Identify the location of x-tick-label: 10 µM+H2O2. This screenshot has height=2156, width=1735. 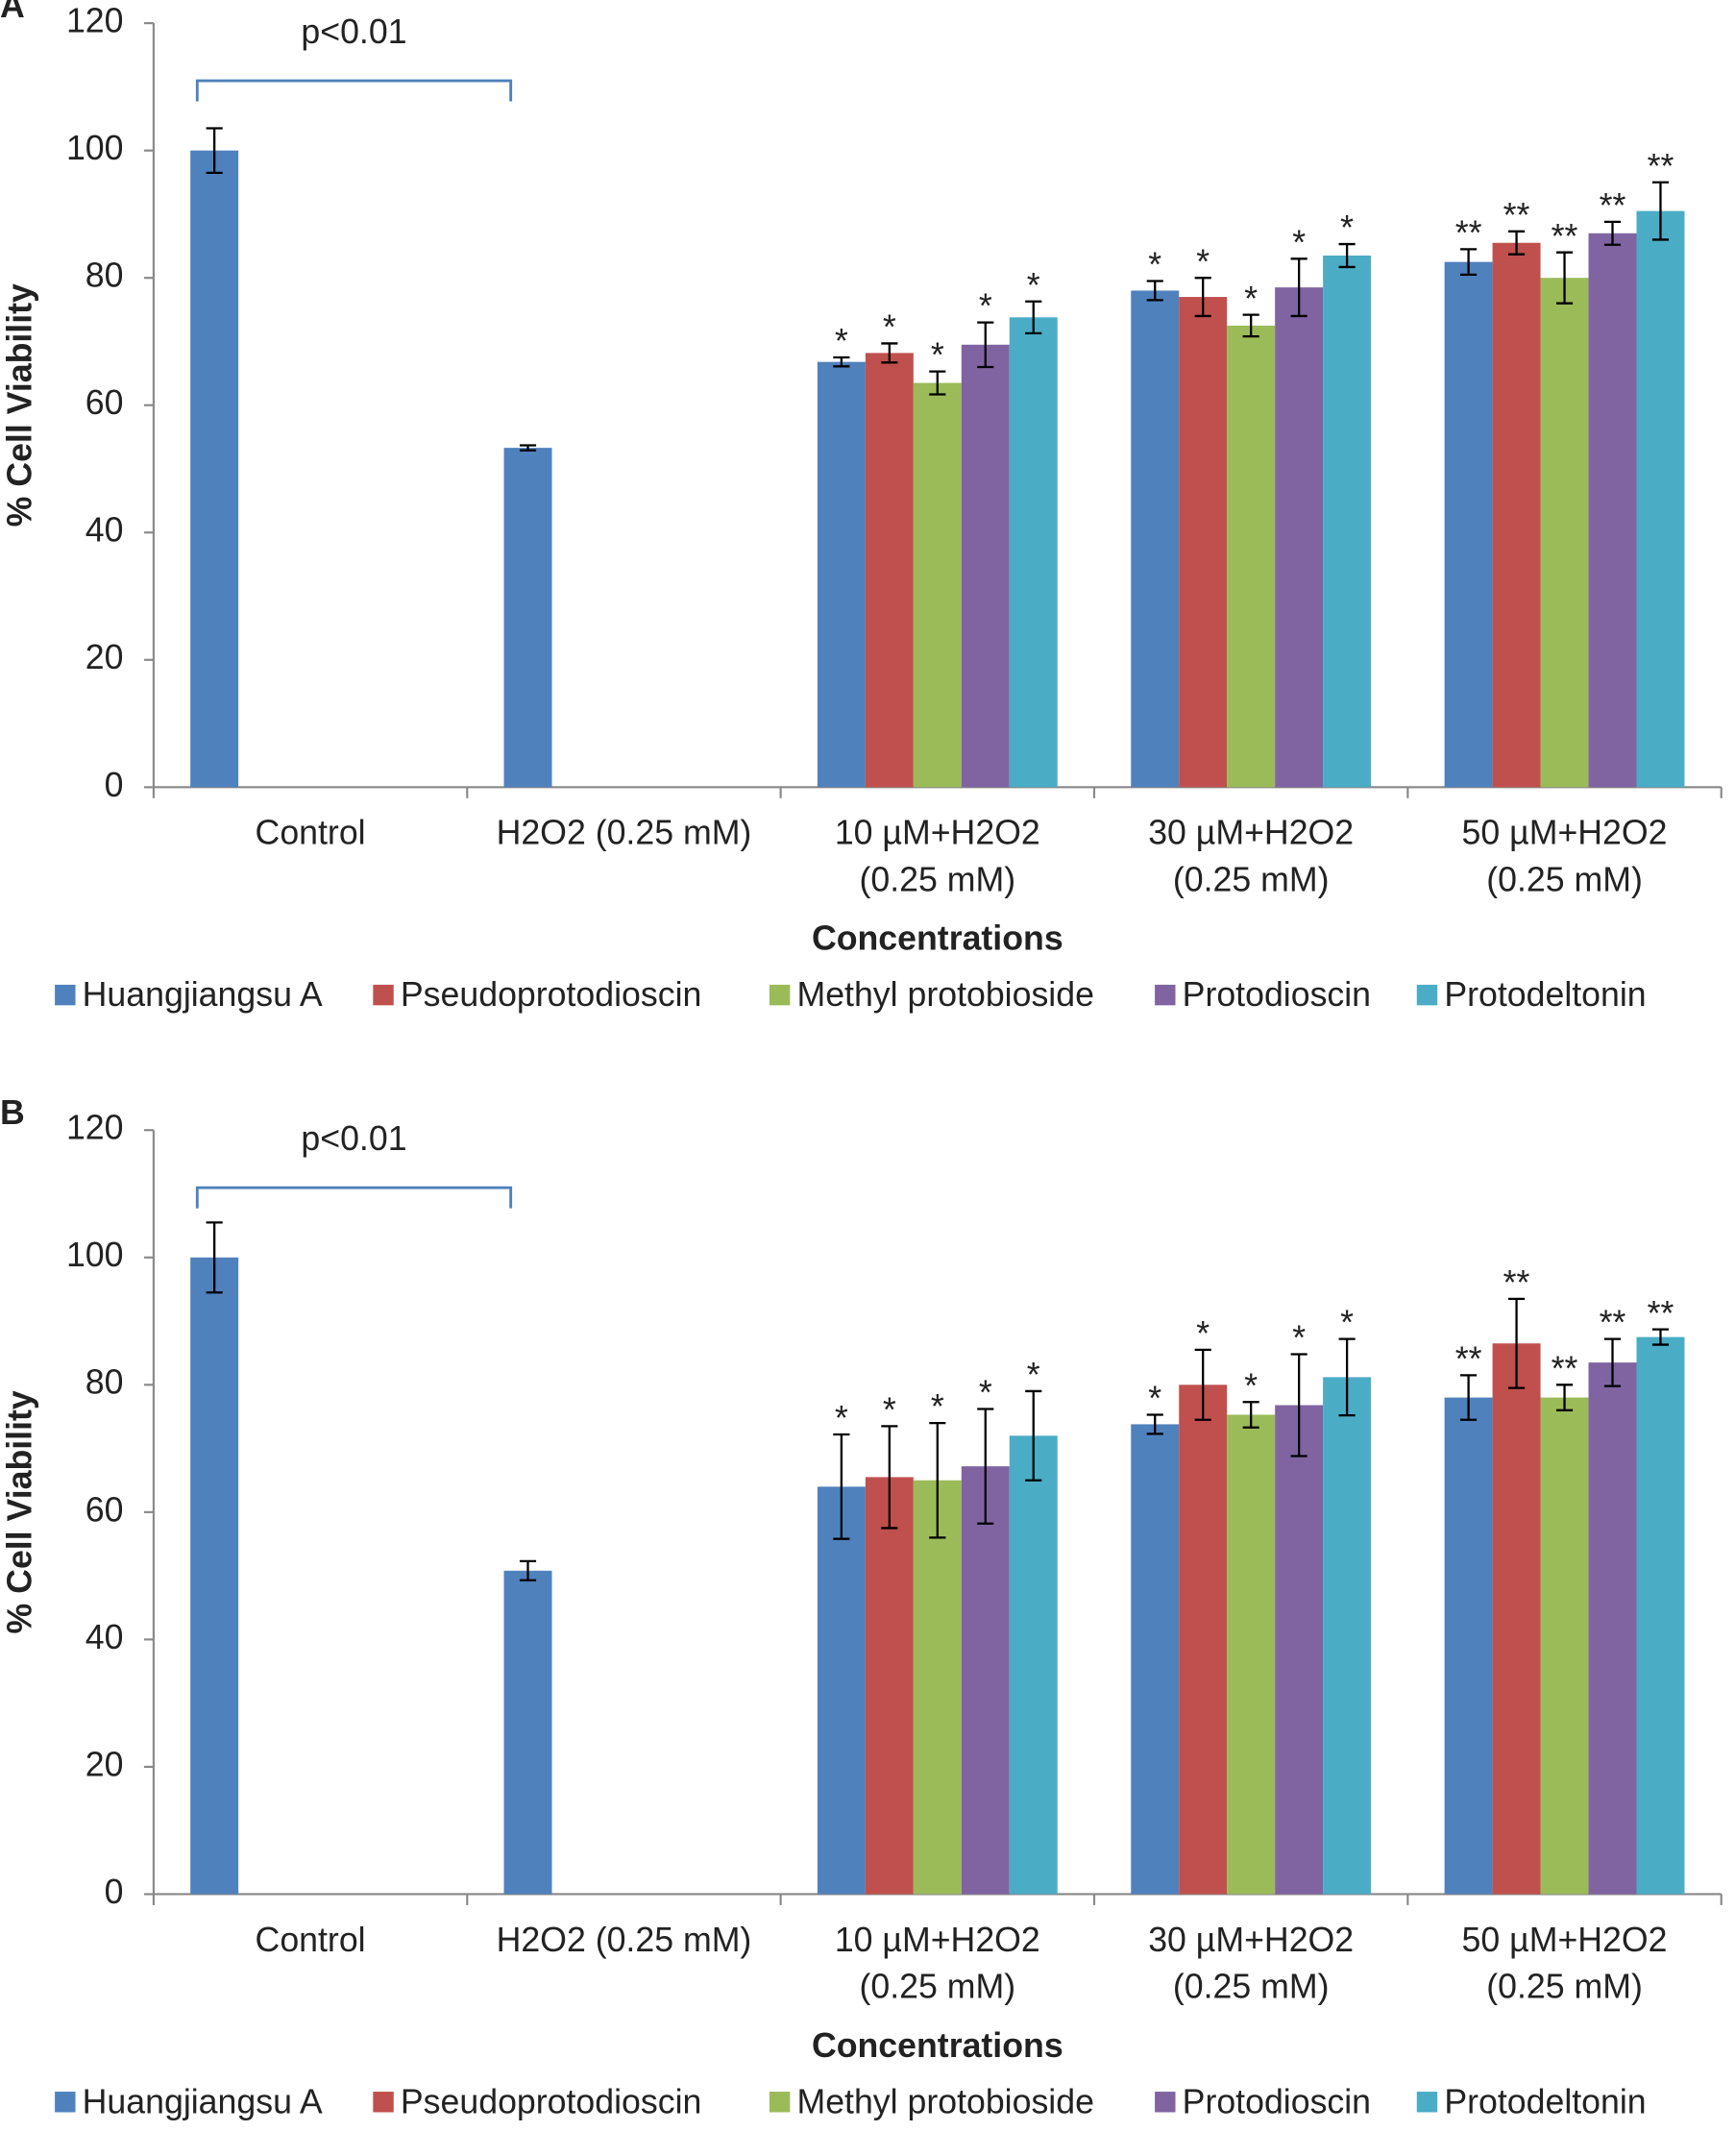
(937, 1940).